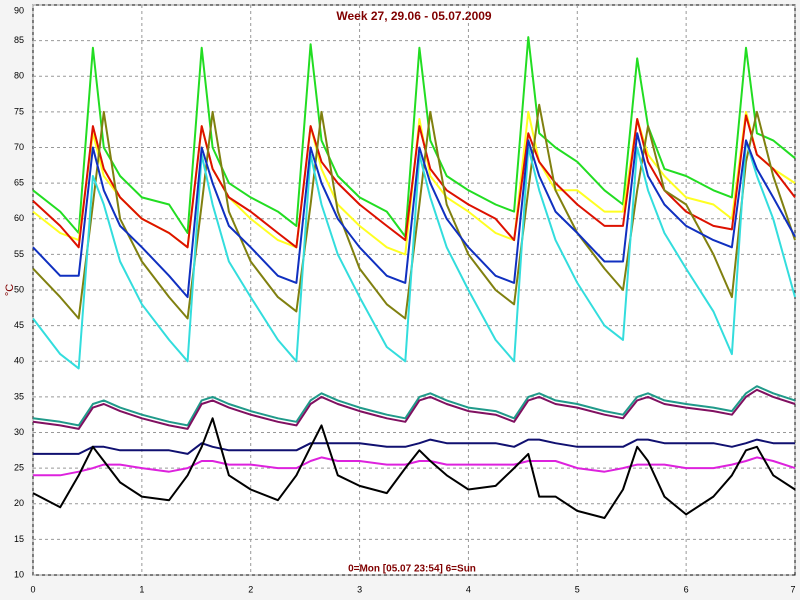 This screenshot has width=800, height=600. I want to click on y-tick-label: 20, so click(19, 503).